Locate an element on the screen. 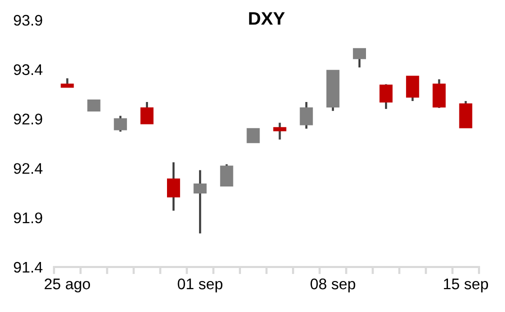  x-tick-label: 25 ago is located at coordinates (67, 285).